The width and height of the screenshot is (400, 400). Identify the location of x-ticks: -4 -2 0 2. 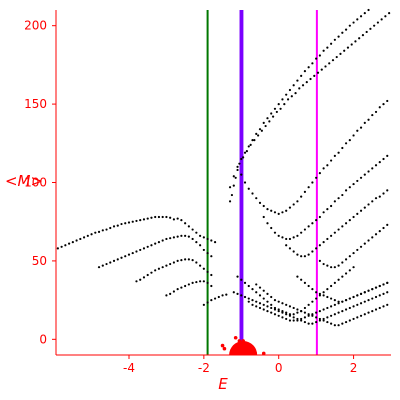
(240, 365).